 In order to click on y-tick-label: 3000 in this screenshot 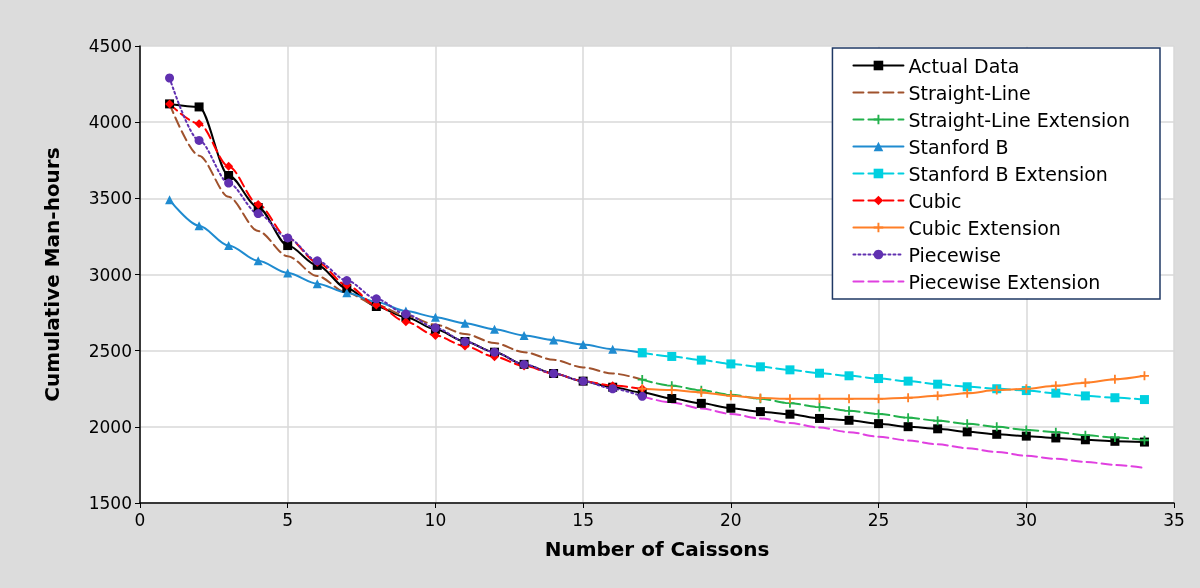, I will do `click(110, 274)`.